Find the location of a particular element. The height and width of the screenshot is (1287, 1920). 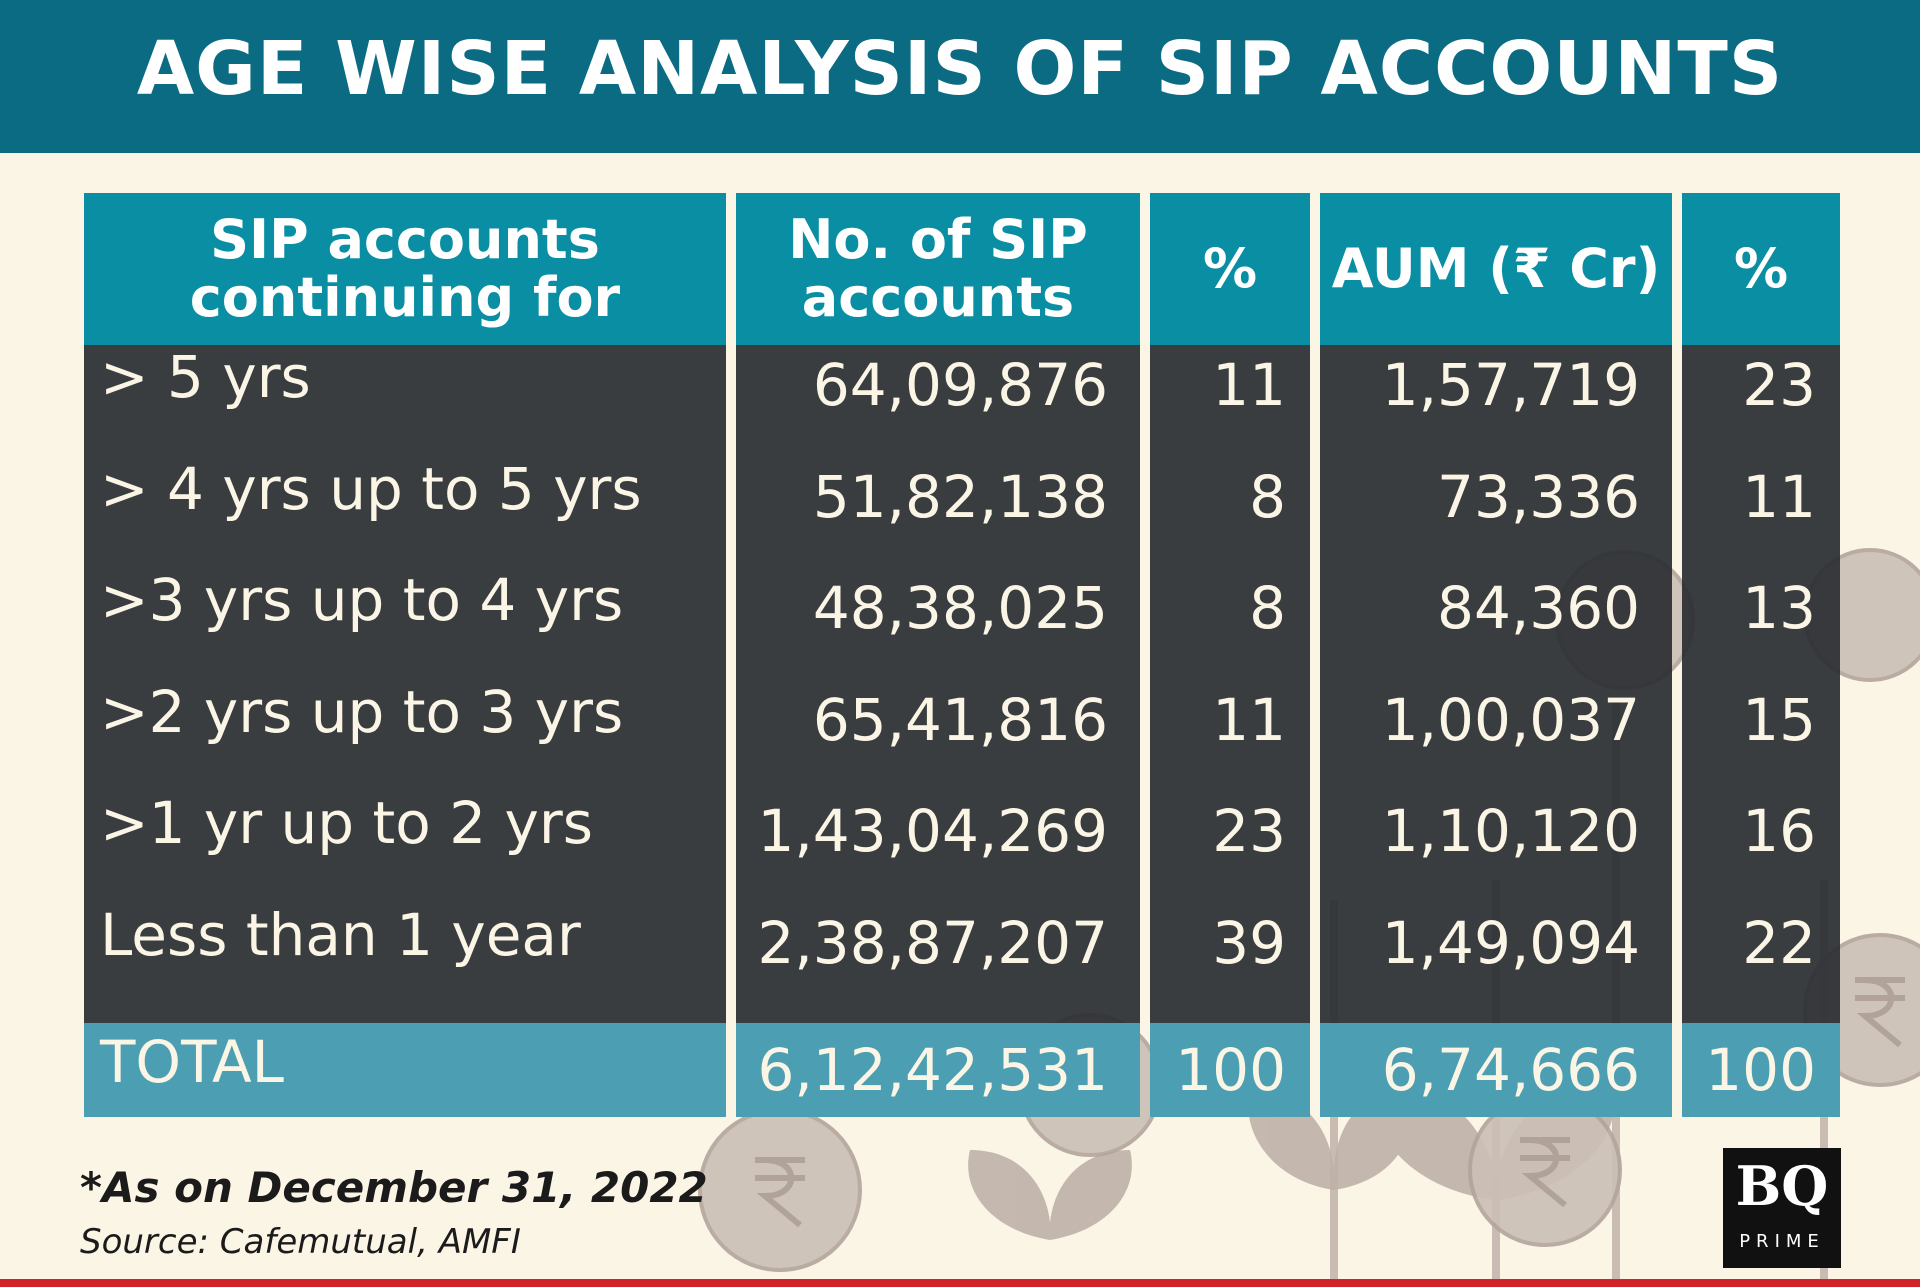

header-cell: SIP accounts continuing for is located at coordinates (405, 269).